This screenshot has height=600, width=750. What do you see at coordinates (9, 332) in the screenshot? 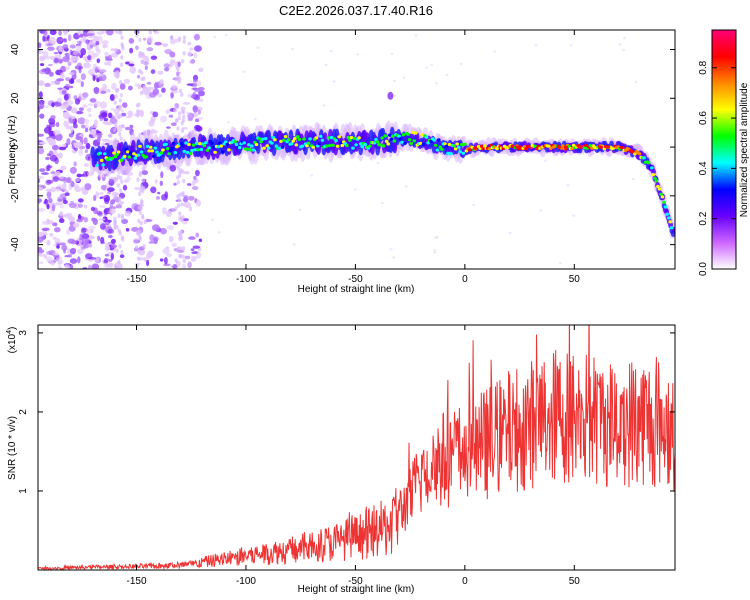
I see `snr-multiplier-exp: 4` at bounding box center [9, 332].